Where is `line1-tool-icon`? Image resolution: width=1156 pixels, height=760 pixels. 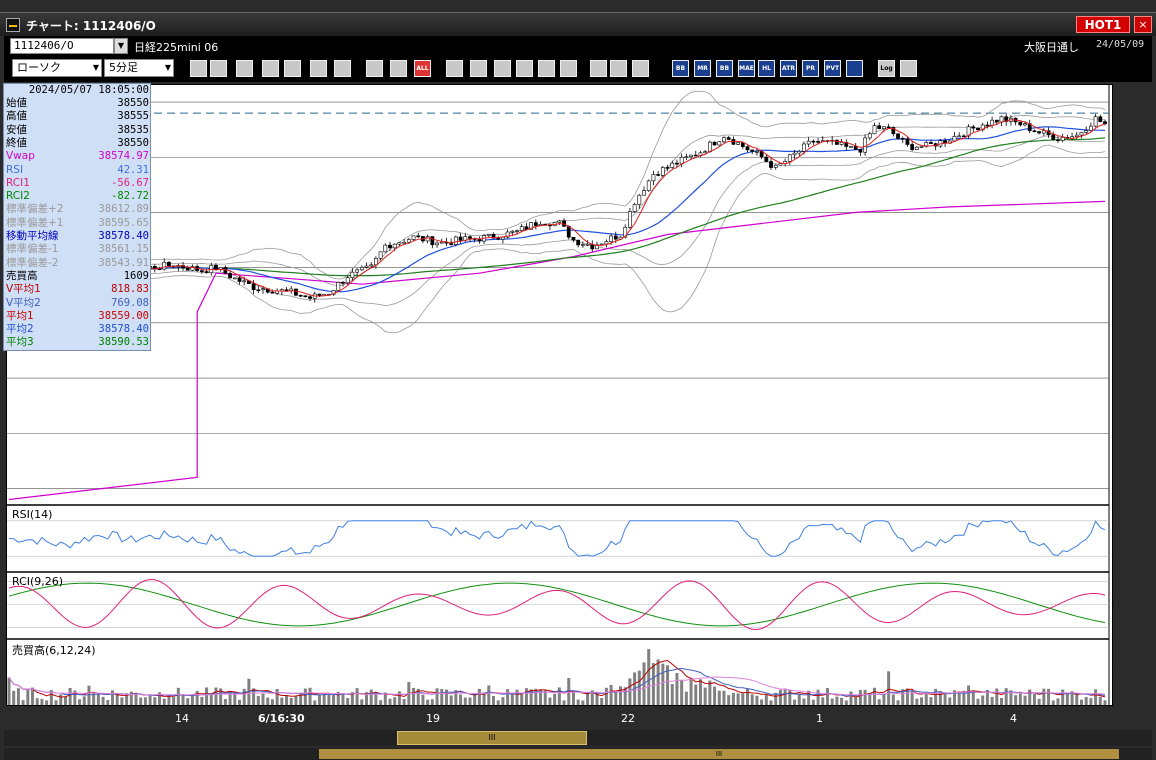
line1-tool-icon is located at coordinates (342, 68).